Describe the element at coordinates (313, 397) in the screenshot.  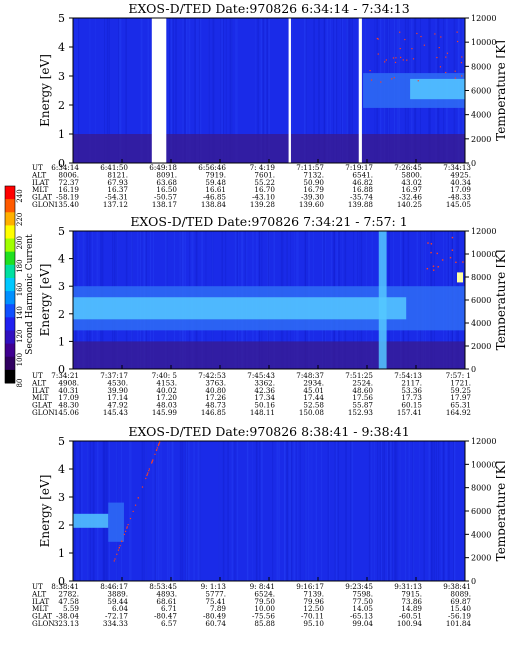
I see `table-cell: 17.44` at that location.